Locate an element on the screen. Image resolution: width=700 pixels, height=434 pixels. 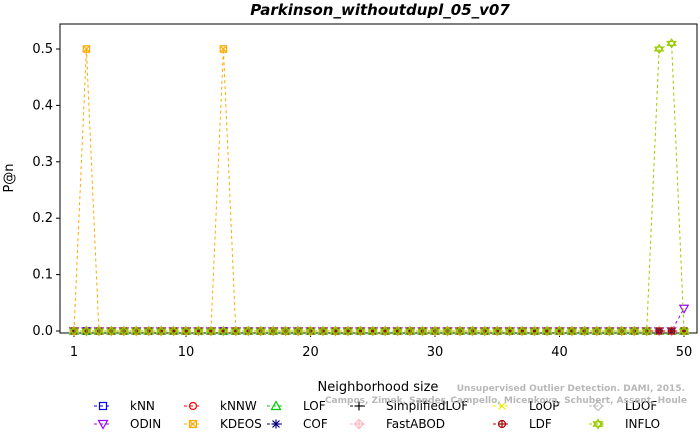
legend-label: LoOP is located at coordinates (544, 406).